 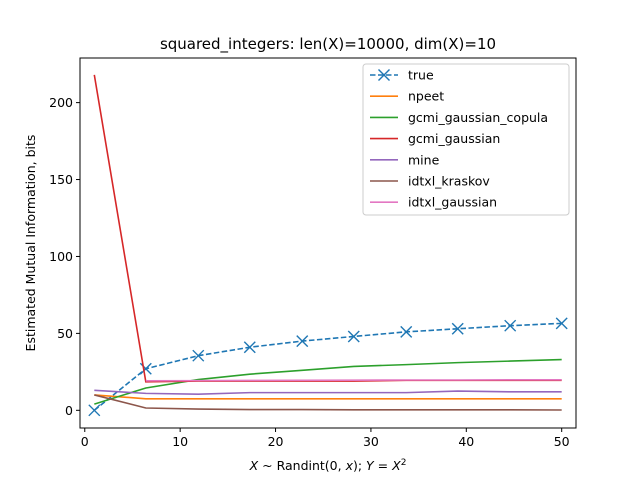 What do you see at coordinates (424, 159) in the screenshot?
I see `legend-label-mine: mine` at bounding box center [424, 159].